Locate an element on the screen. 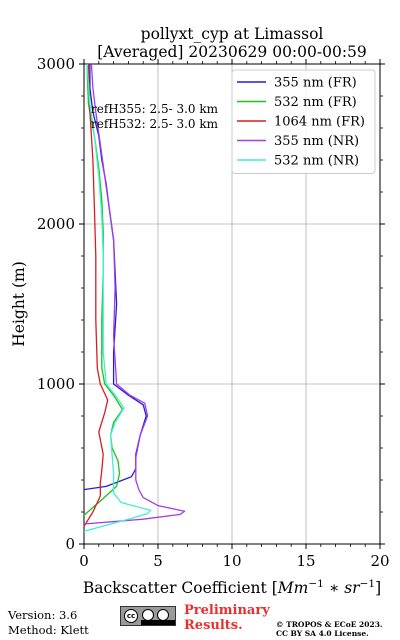  version-label: Version: 3.6 is located at coordinates (43, 615).